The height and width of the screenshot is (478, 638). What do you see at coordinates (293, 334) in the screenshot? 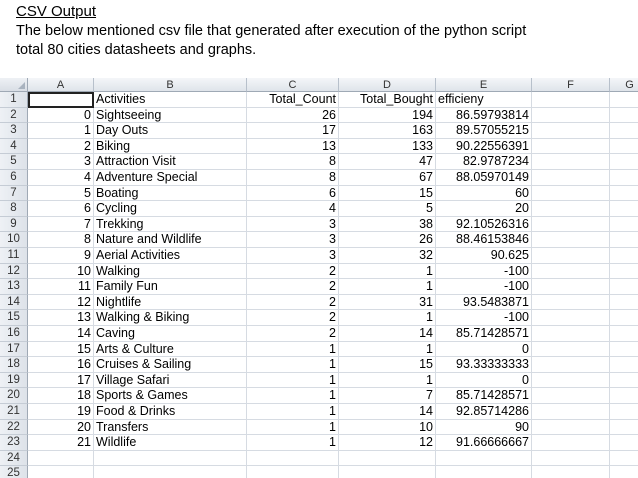
I see `cell-c16: 2` at bounding box center [293, 334].